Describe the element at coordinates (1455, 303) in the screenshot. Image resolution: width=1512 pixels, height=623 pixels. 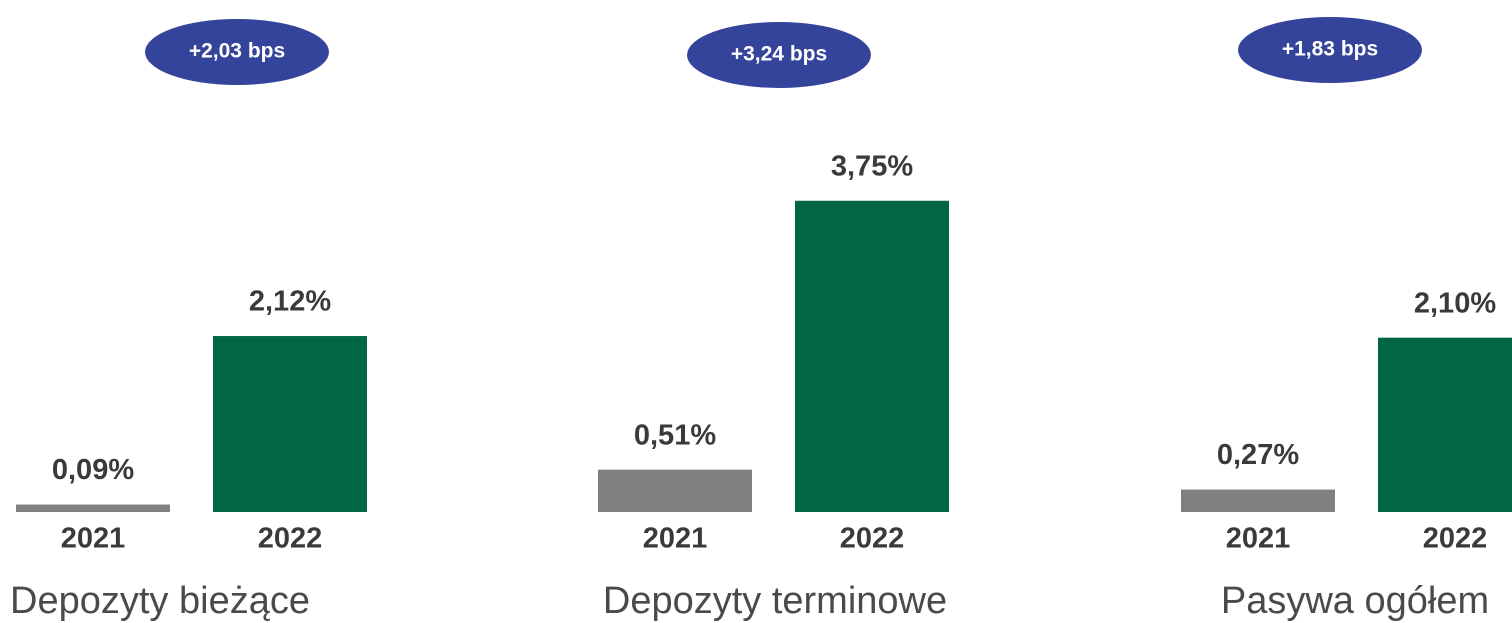
I see `value-label: 2,10%` at that location.